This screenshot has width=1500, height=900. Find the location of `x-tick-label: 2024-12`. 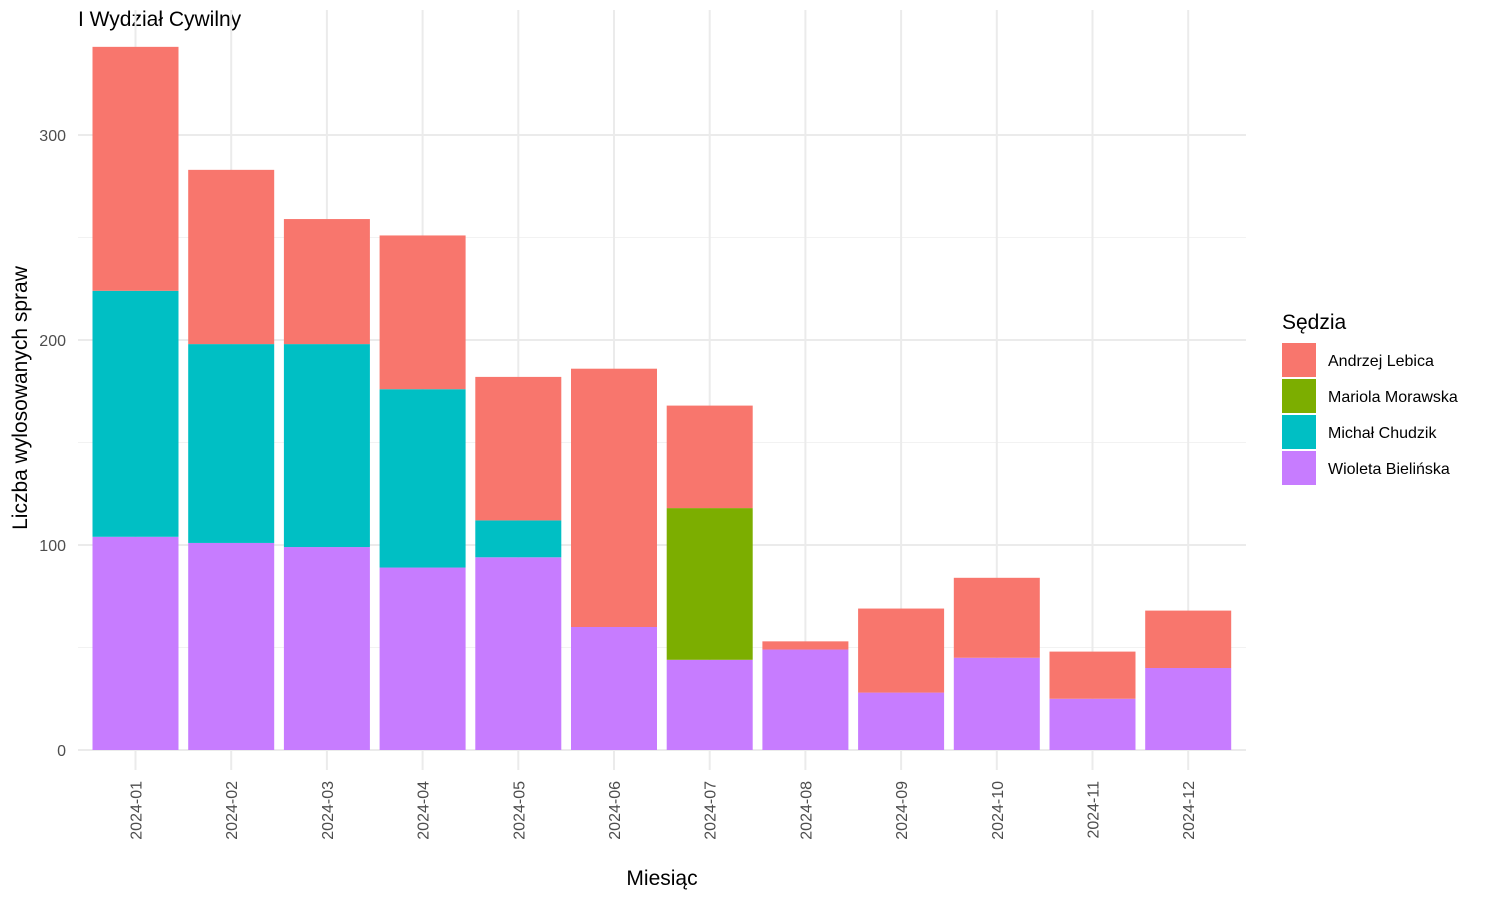

x-tick-label: 2024-12 is located at coordinates (1189, 810).